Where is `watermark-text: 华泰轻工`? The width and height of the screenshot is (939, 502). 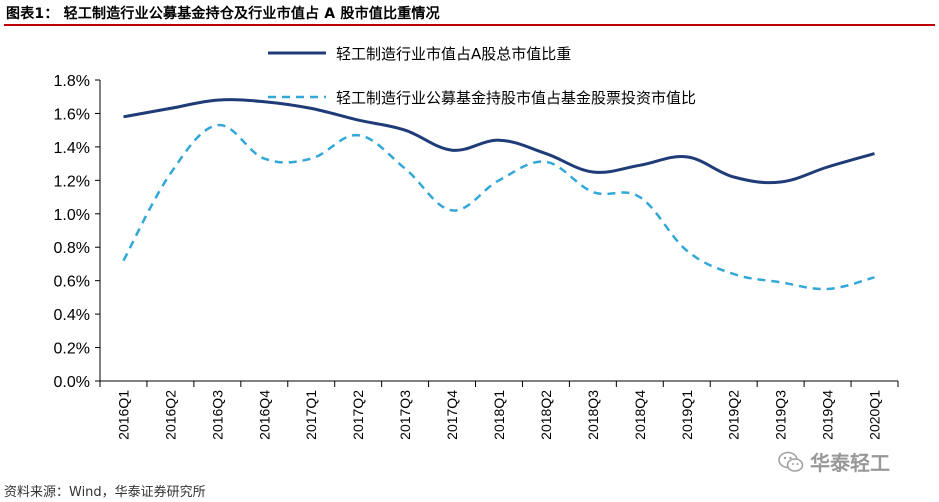 watermark-text: 华泰轻工 is located at coordinates (850, 463).